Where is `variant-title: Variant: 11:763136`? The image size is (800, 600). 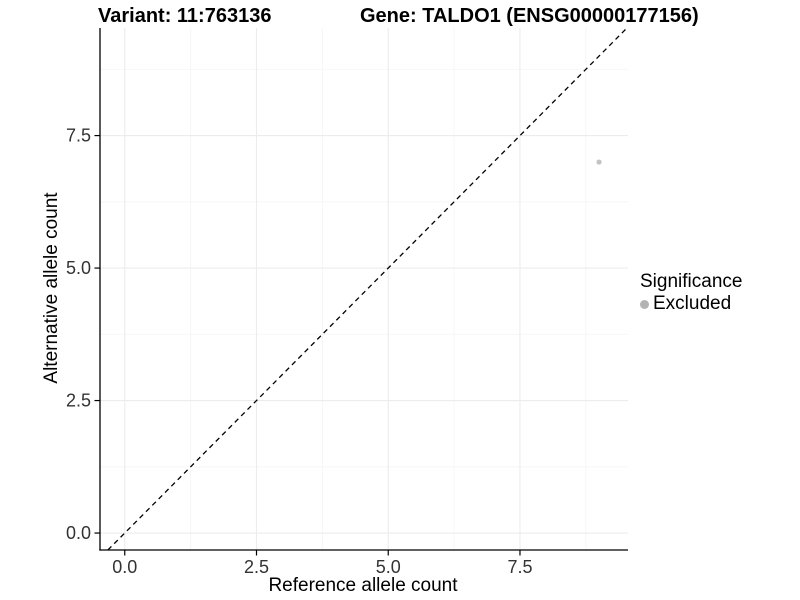 variant-title: Variant: 11:763136 is located at coordinates (185, 16).